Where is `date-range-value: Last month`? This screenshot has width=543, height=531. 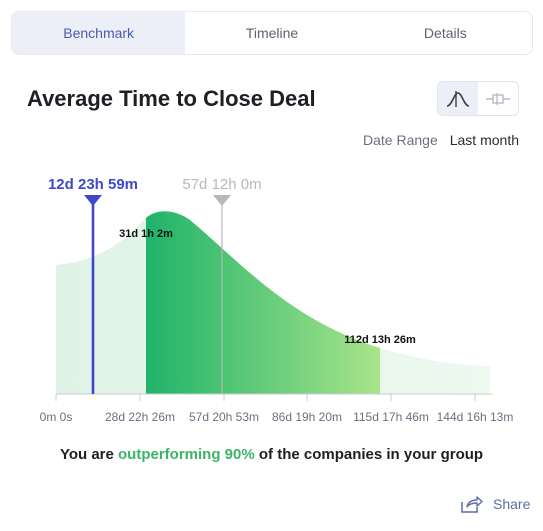 date-range-value: Last month is located at coordinates (484, 140).